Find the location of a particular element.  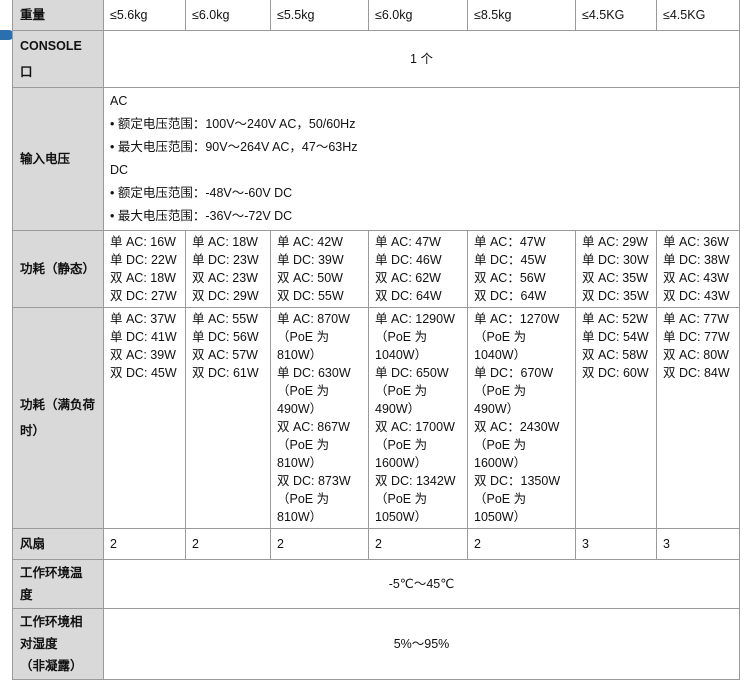

power-line: 单 DC: 630W is located at coordinates (314, 373).